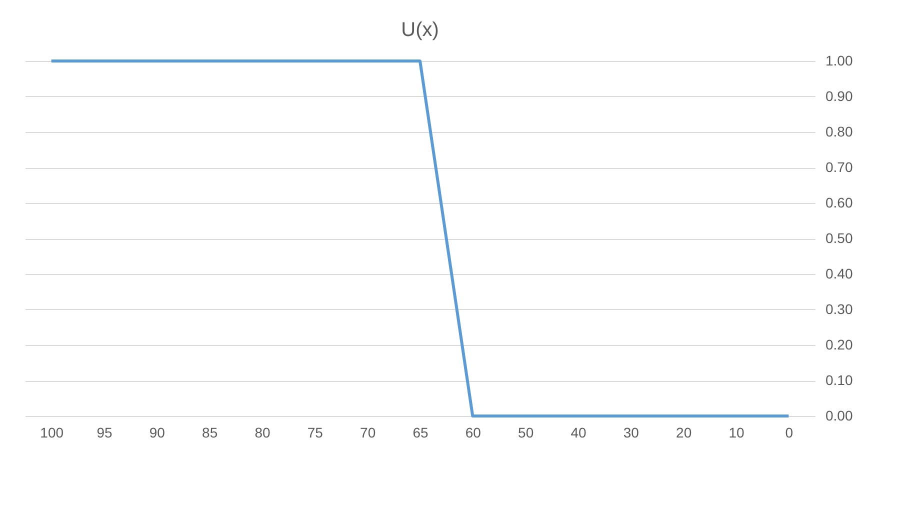 The width and height of the screenshot is (905, 507). I want to click on y-tick-label: 0.20, so click(839, 344).